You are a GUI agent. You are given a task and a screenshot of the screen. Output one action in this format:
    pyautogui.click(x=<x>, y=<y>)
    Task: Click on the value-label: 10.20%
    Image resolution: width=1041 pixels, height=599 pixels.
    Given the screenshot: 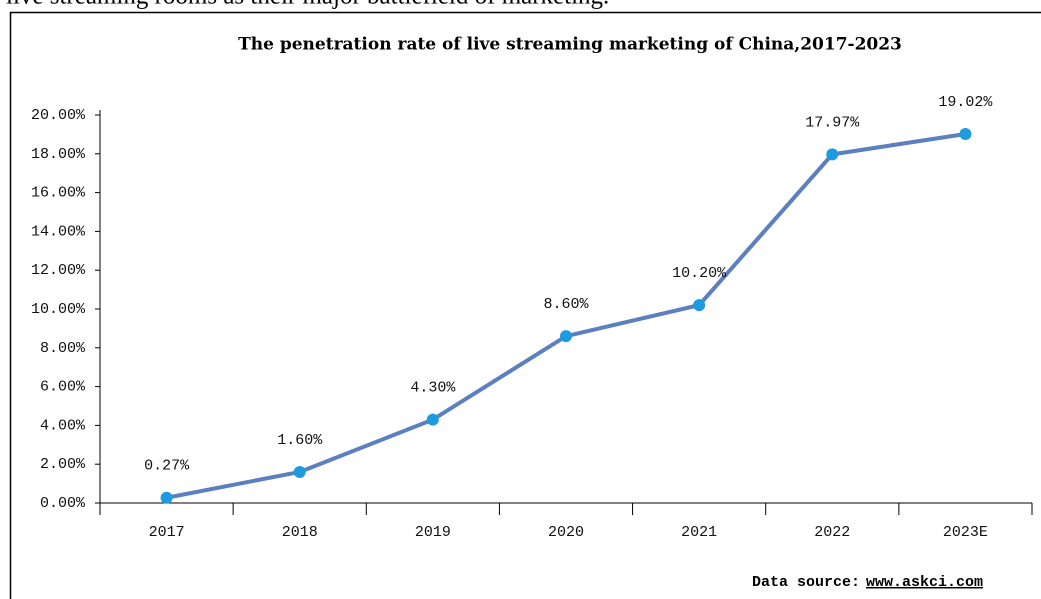 What is the action you would take?
    pyautogui.click(x=699, y=273)
    